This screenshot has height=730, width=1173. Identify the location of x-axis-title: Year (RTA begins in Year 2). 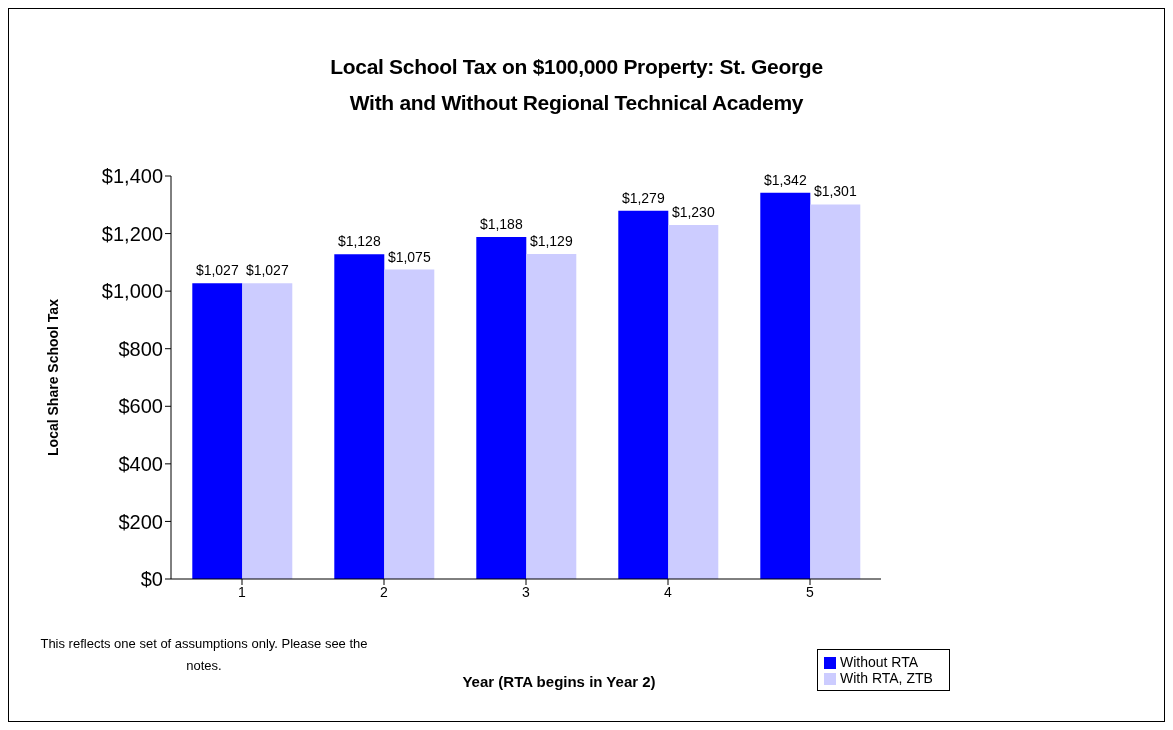
(559, 681).